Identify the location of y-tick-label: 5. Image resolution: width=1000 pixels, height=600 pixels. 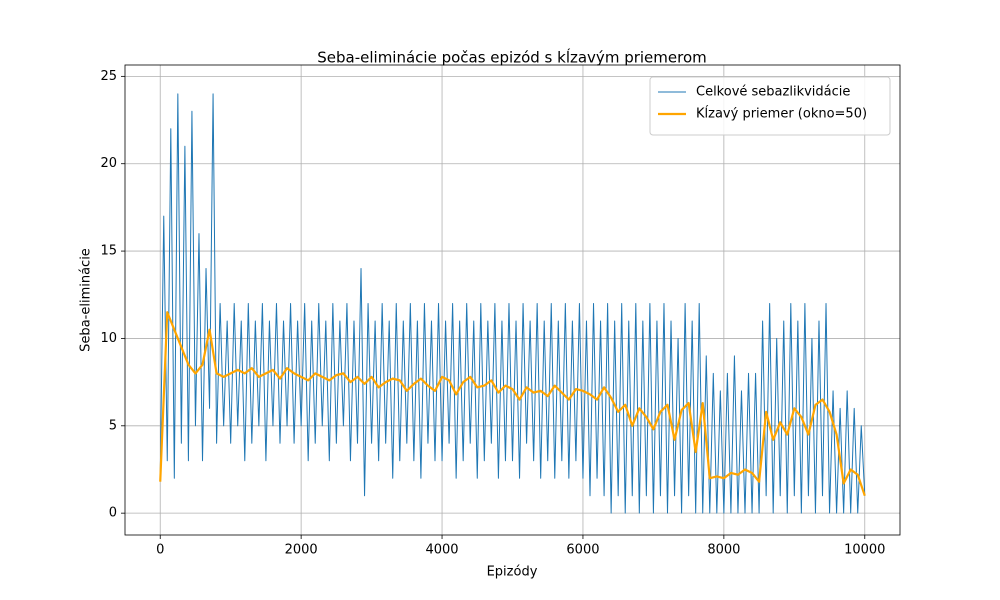
(113, 425).